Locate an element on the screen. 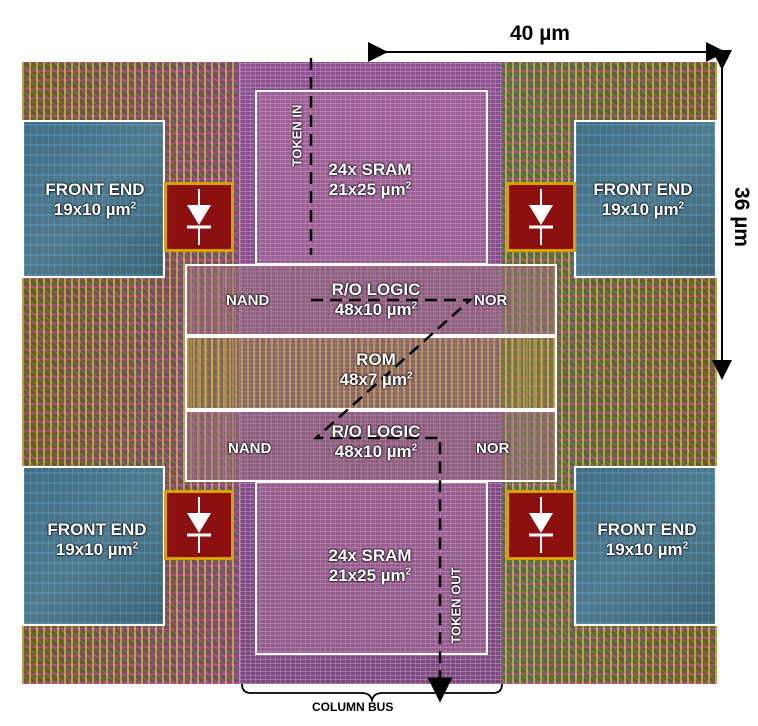 This screenshot has height=726, width=758. nand-label-top: NAND is located at coordinates (248, 300).